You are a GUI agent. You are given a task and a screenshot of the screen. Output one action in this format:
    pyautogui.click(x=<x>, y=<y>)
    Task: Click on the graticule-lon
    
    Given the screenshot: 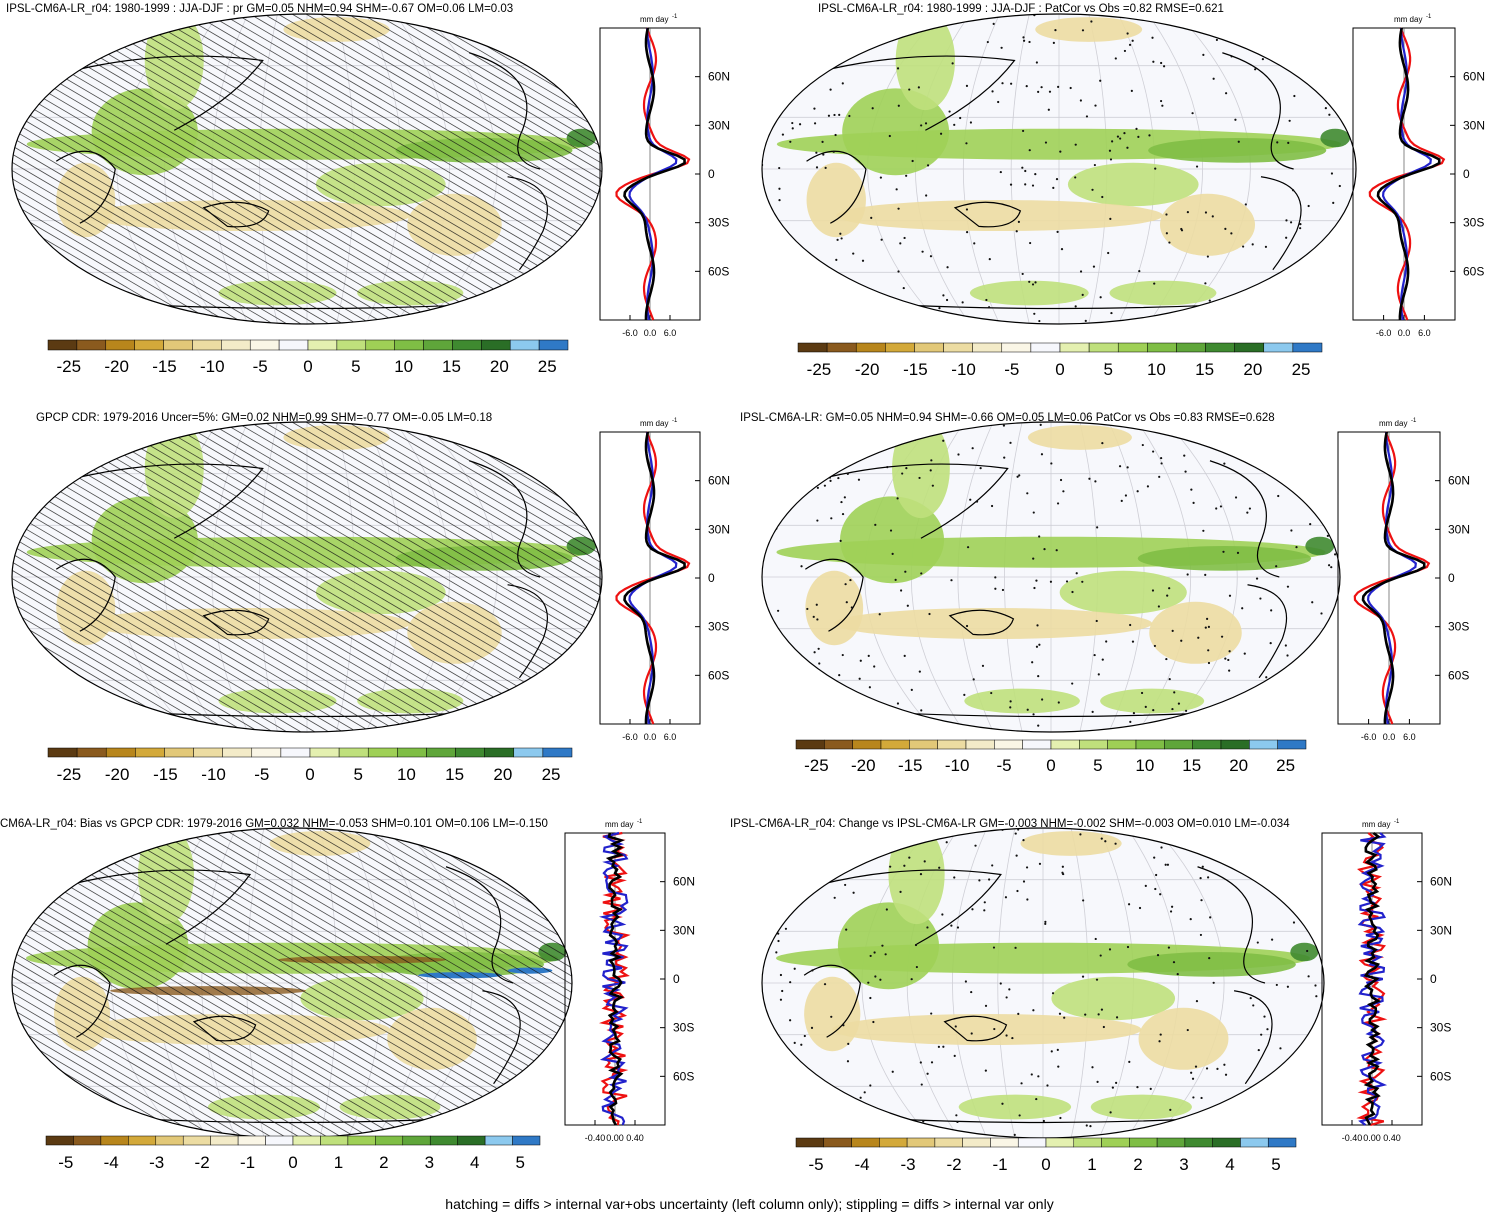 What is the action you would take?
    pyautogui.click(x=461, y=169)
    